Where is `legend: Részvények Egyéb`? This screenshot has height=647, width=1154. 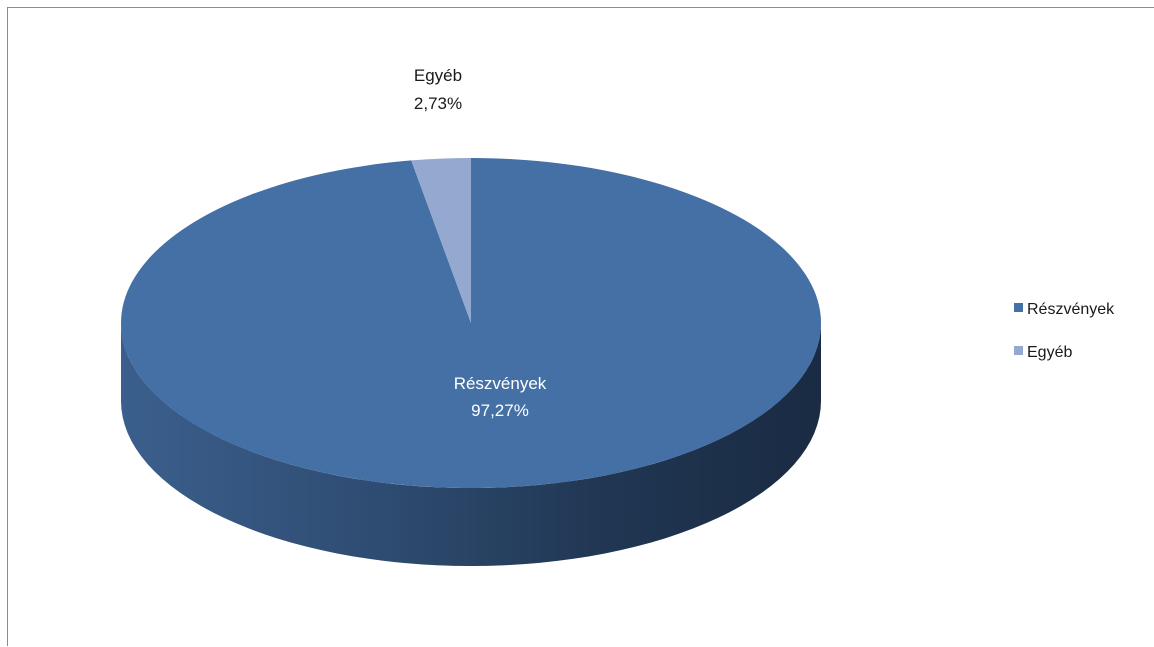 legend: Részvények Egyéb is located at coordinates (1064, 331).